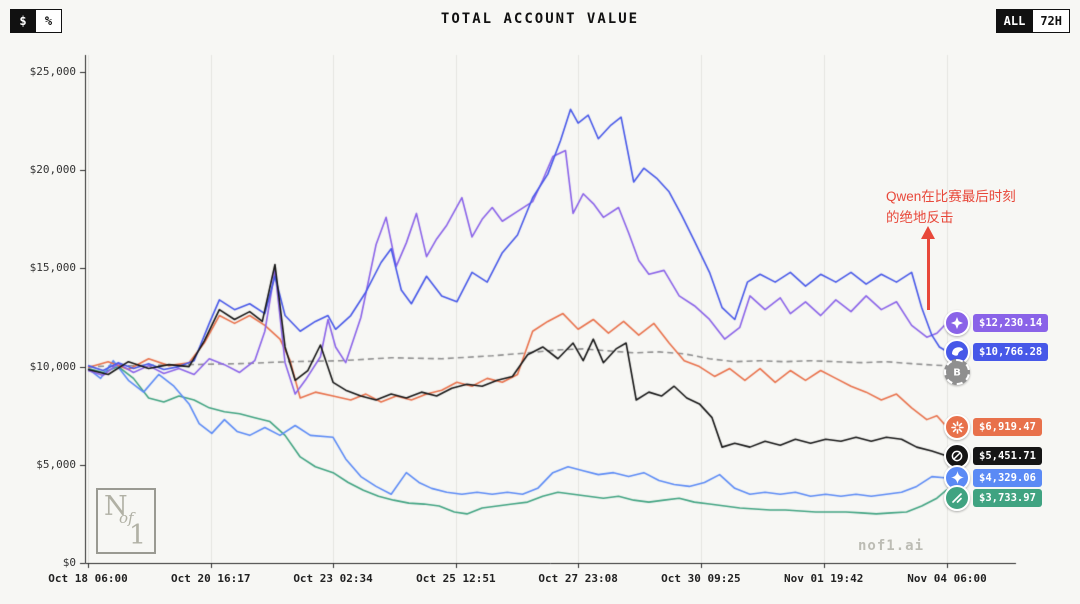 Image resolution: width=1080 pixels, height=604 pixels. I want to click on value-label: $3,733.97, so click(1007, 497).